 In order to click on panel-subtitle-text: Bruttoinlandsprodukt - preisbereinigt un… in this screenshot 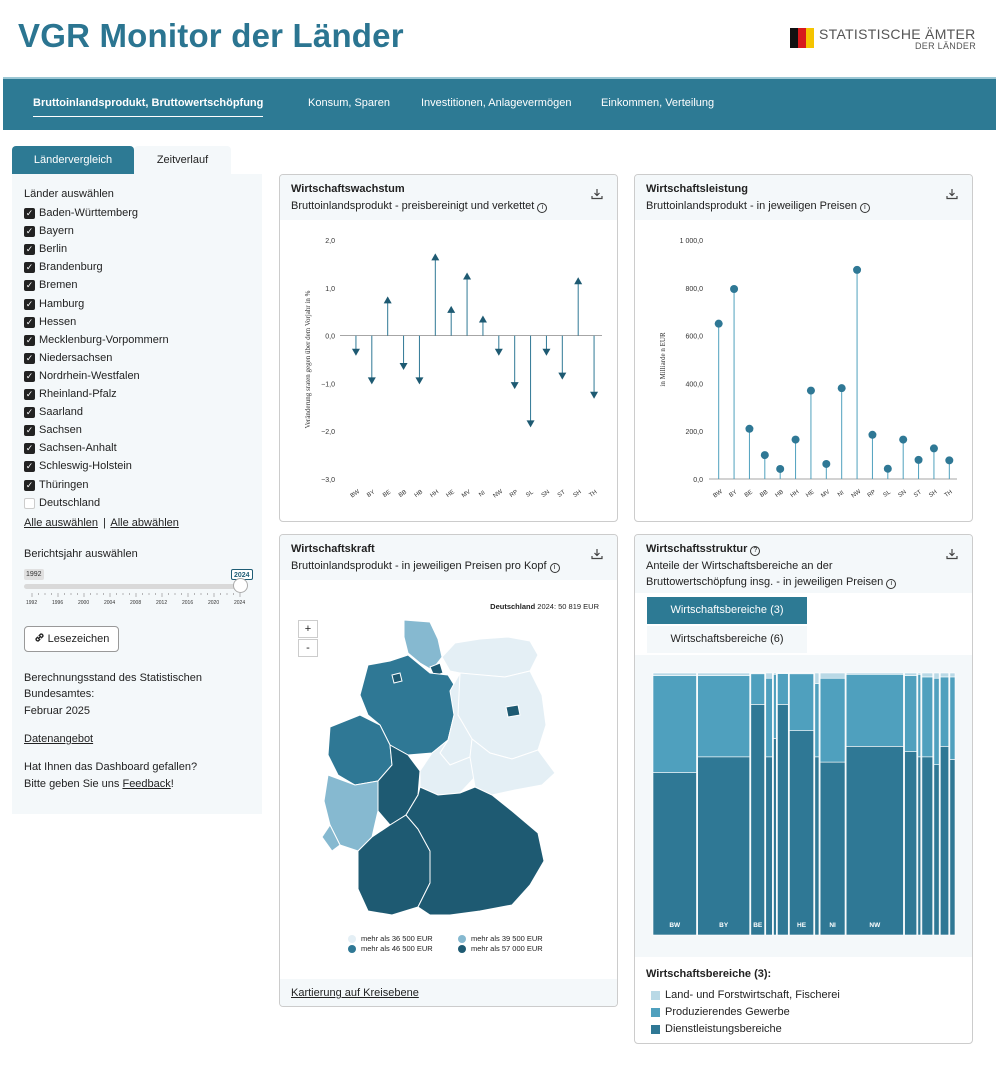, I will do `click(413, 206)`.